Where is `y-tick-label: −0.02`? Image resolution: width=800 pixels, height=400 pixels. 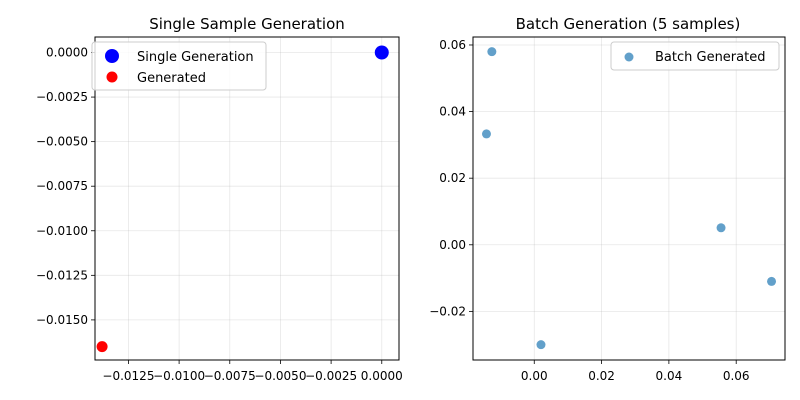
y-tick-label: −0.02 is located at coordinates (447, 311).